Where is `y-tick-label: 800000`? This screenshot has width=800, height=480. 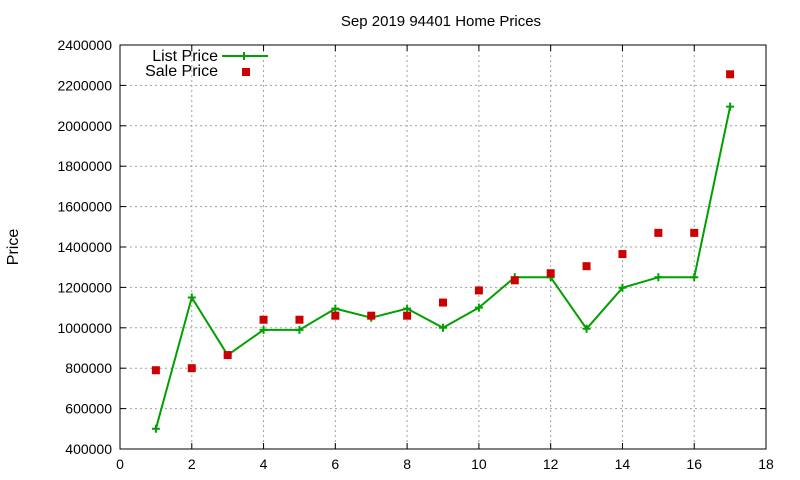 y-tick-label: 800000 is located at coordinates (88, 368).